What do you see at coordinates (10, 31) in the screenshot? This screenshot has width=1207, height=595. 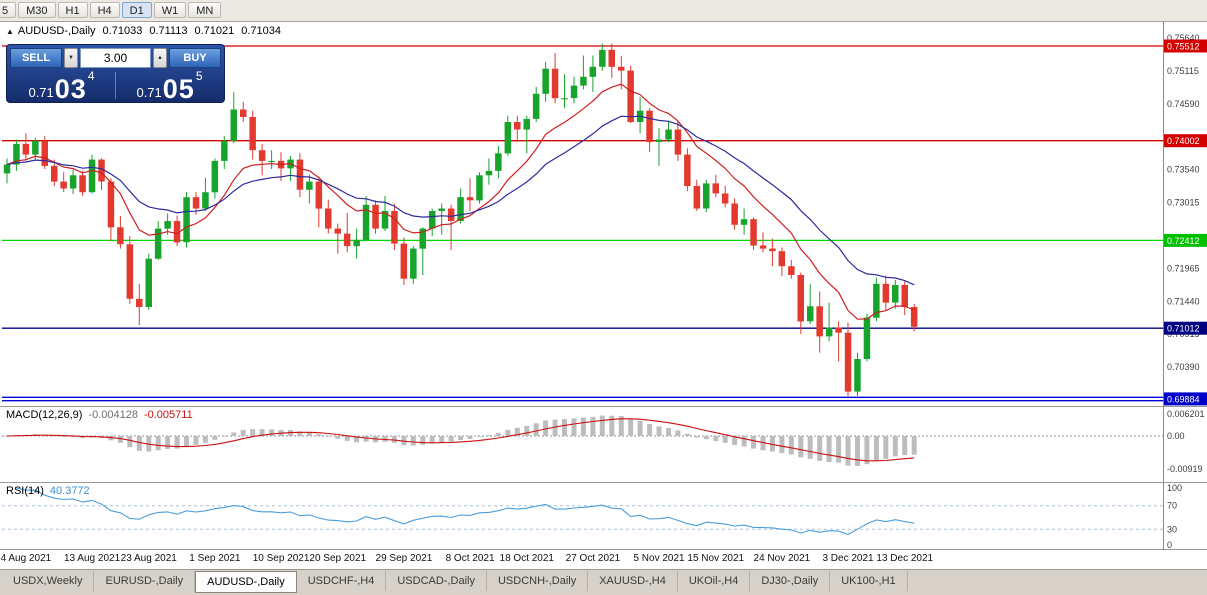 I see `one-click-collapse-icon: ▲` at bounding box center [10, 31].